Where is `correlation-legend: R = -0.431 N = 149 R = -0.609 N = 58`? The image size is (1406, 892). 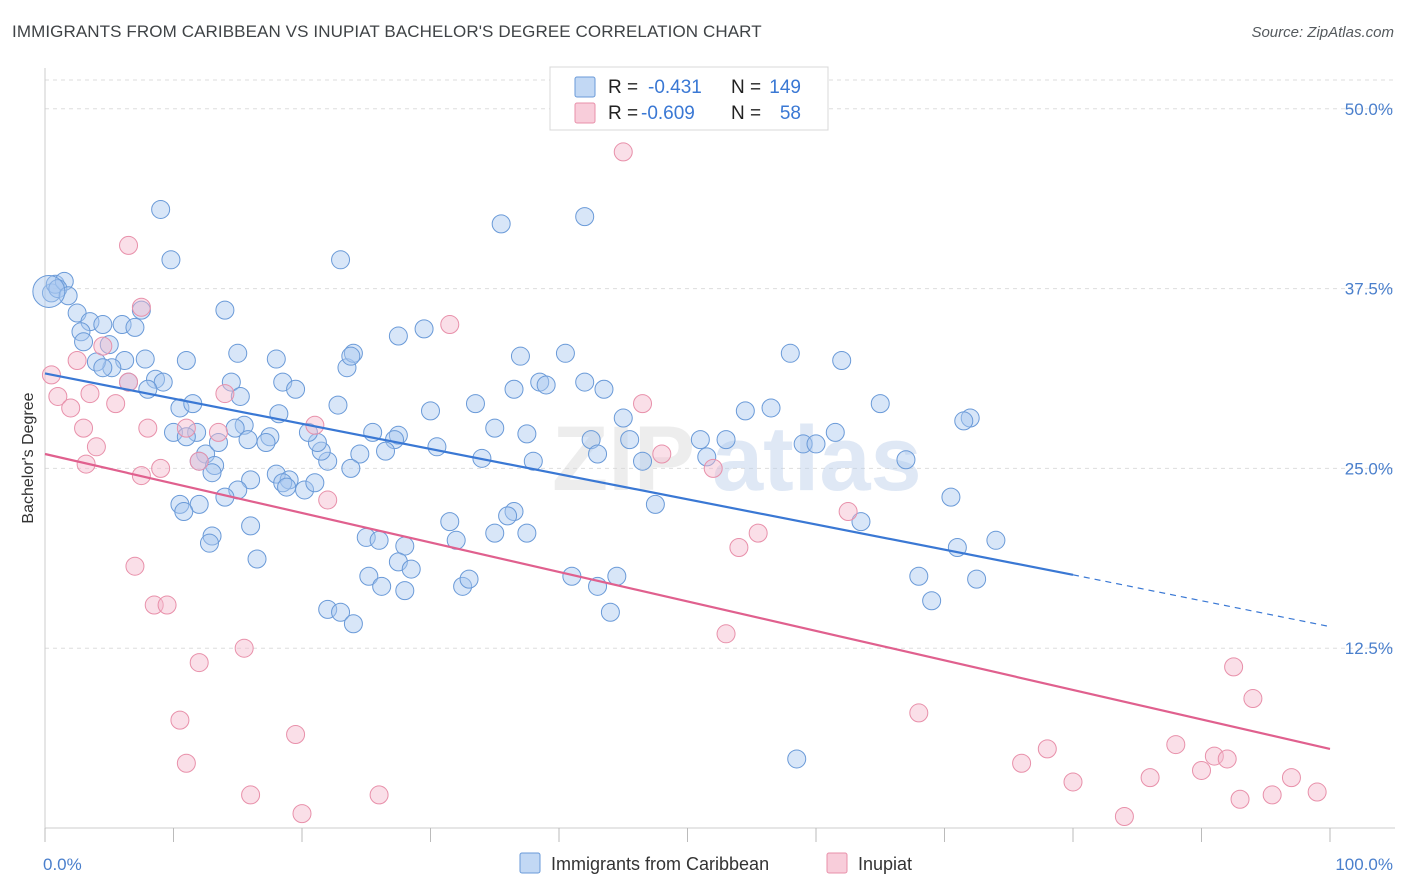 correlation-legend: R = -0.431 N = 149 R = -0.609 N = 58 is located at coordinates (689, 98).